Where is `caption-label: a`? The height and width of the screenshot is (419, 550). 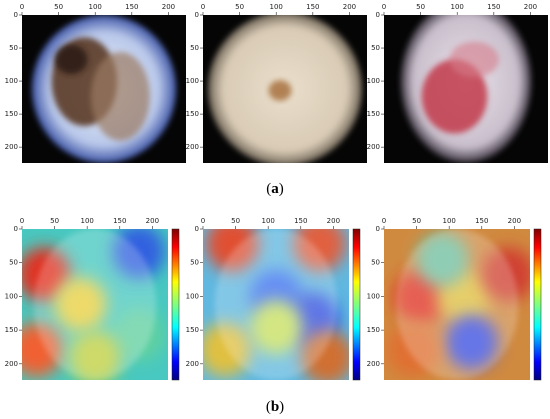 caption-label: a is located at coordinates (275, 189).